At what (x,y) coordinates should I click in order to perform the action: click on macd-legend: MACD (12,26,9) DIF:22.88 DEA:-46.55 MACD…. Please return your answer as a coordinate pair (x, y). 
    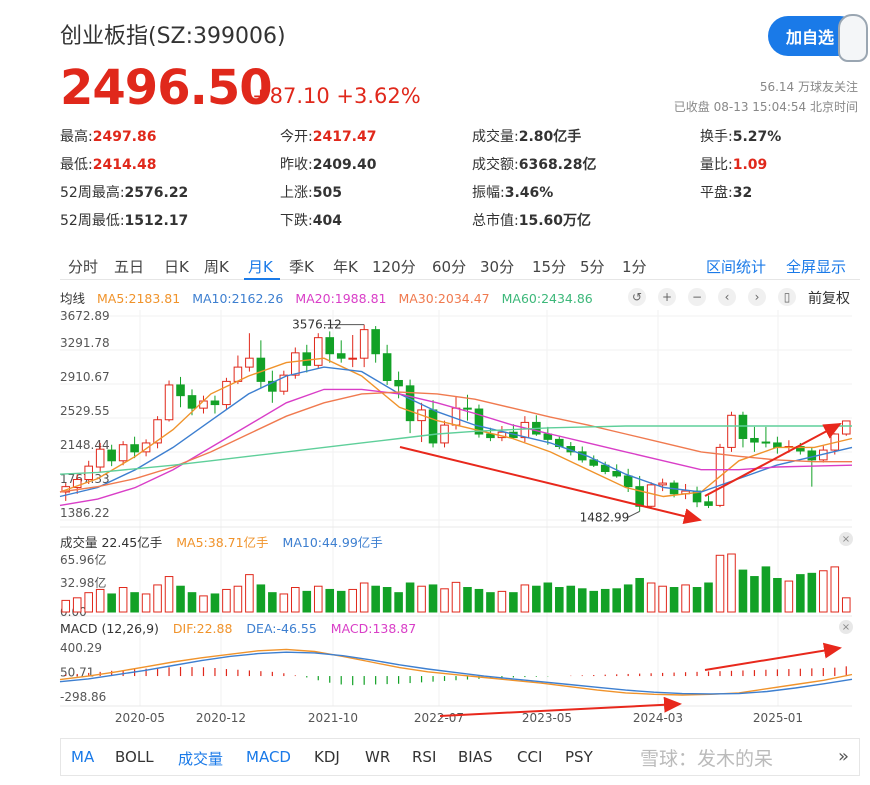
    Looking at the image, I should click on (238, 628).